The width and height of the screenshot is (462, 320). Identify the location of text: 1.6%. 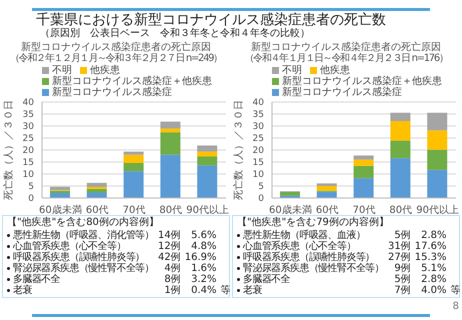
(203, 268).